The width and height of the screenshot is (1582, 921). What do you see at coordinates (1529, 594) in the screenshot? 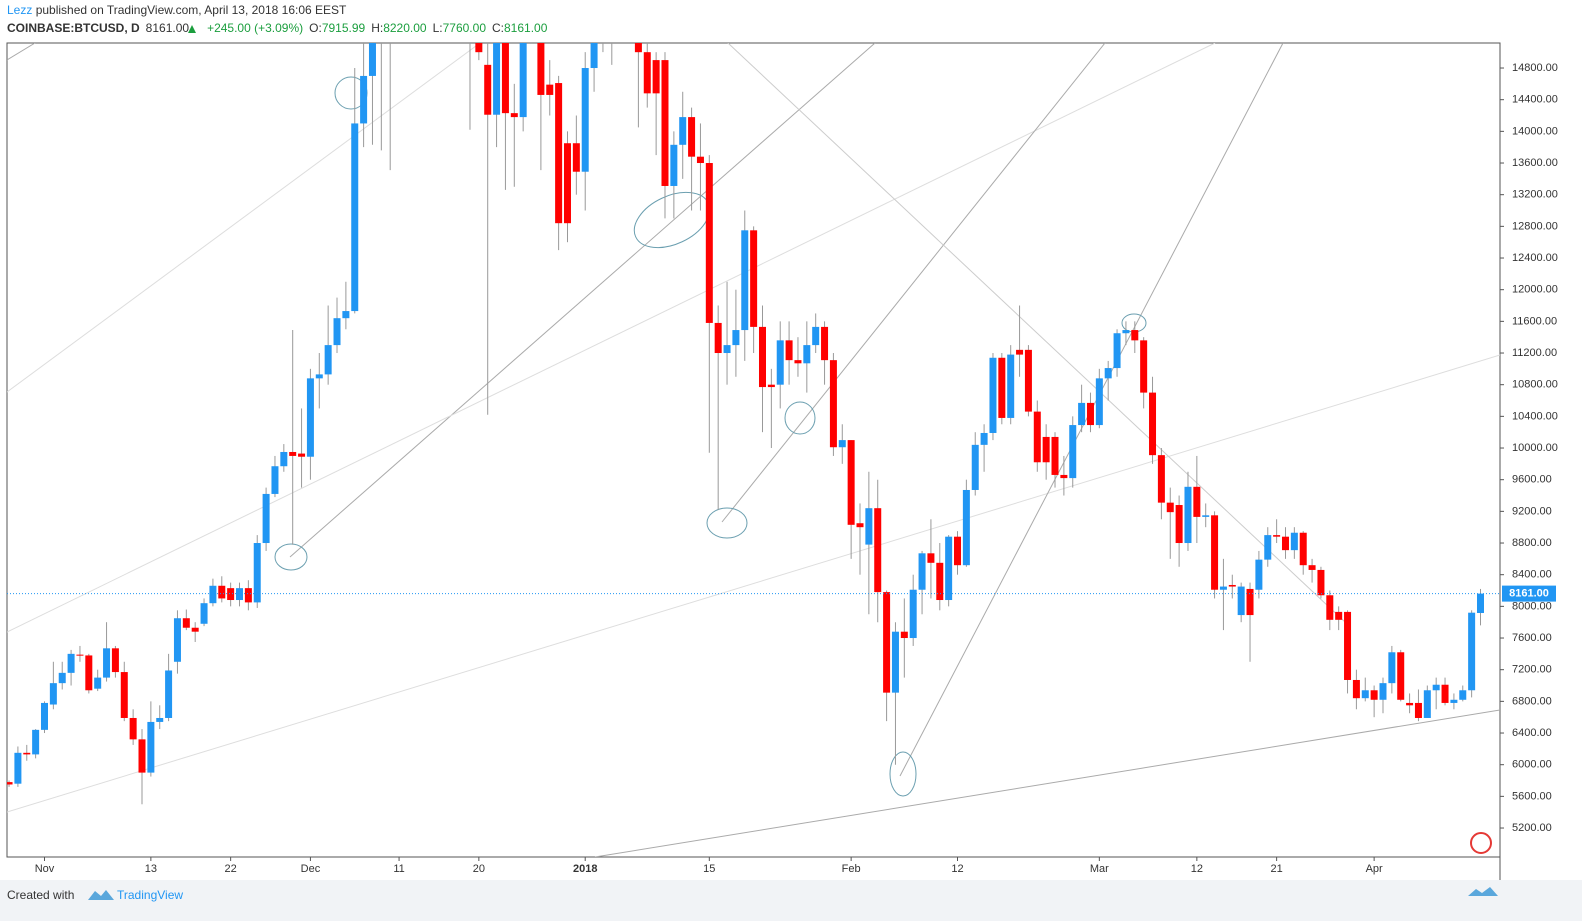
I see `last-price-label: 8161.00` at bounding box center [1529, 594].